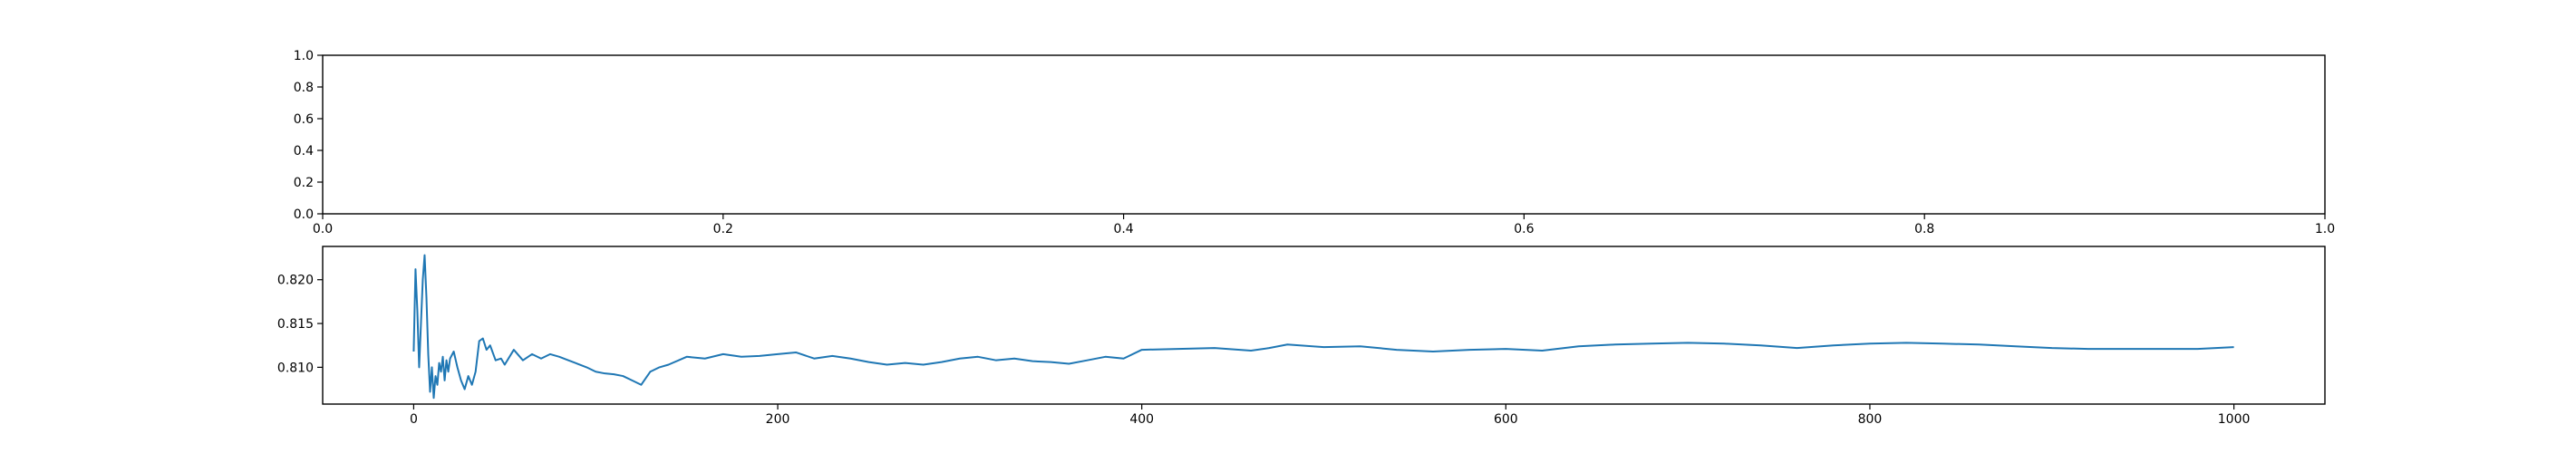 This screenshot has width=2576, height=453. I want to click on x-tick-label: 0.0, so click(323, 229).